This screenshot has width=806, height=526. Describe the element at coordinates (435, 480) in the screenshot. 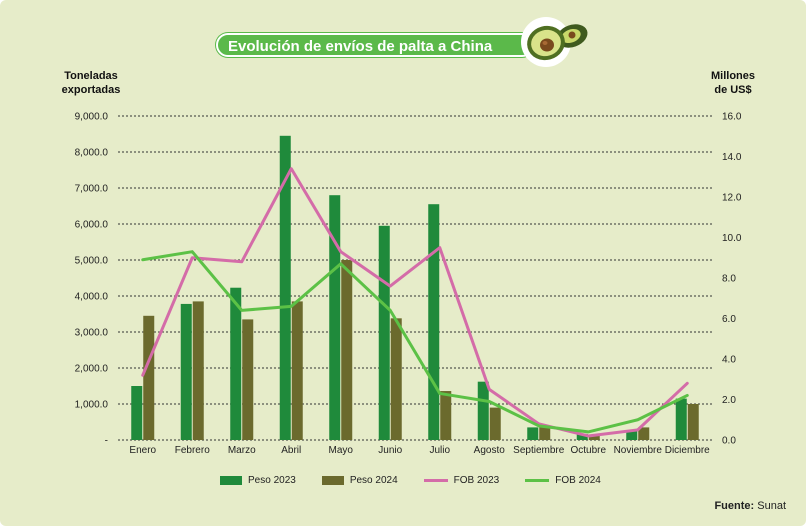

I see `legend-swatch-fob2023` at that location.